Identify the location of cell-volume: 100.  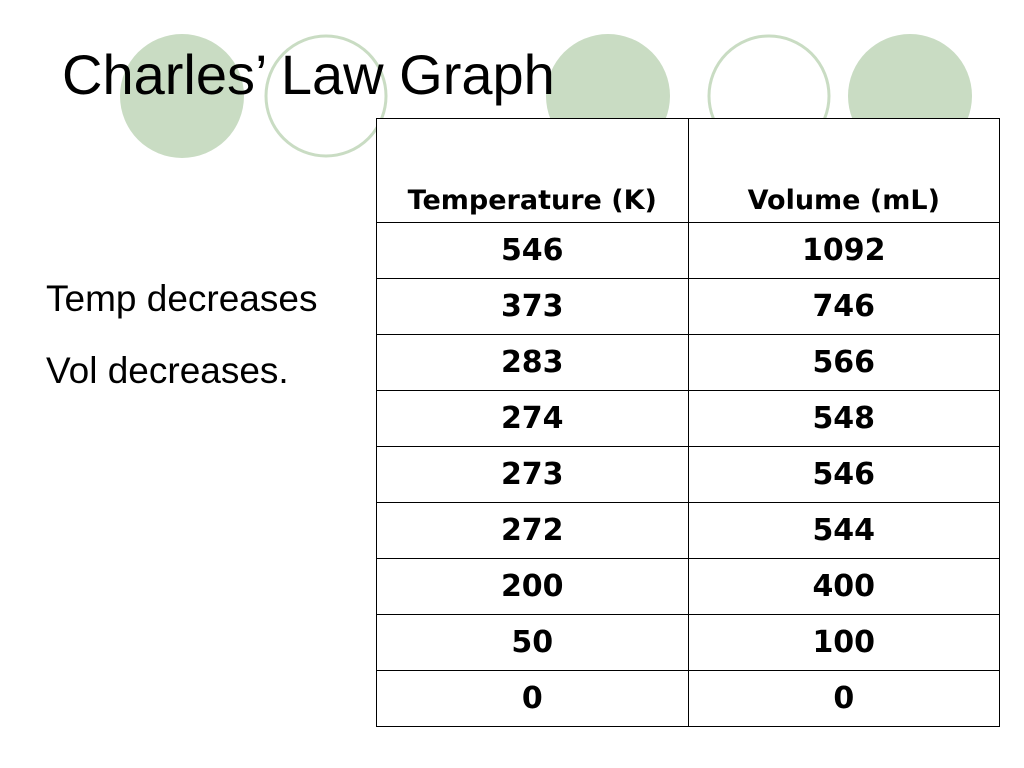
(843, 642).